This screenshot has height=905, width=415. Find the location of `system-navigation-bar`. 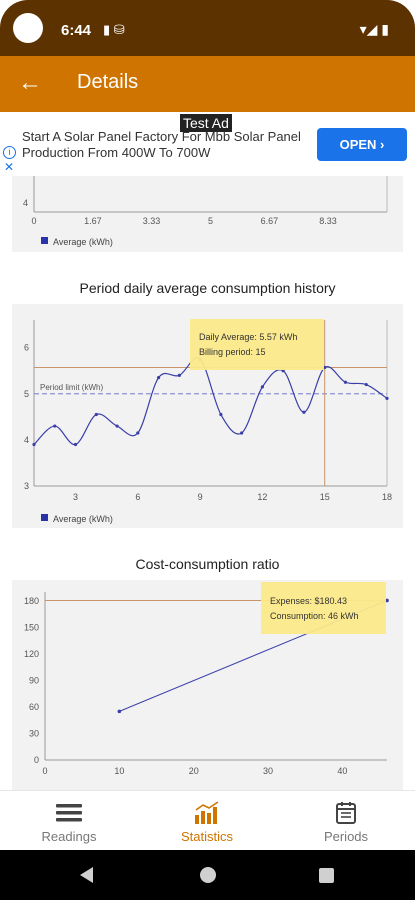

system-navigation-bar is located at coordinates (207, 875).